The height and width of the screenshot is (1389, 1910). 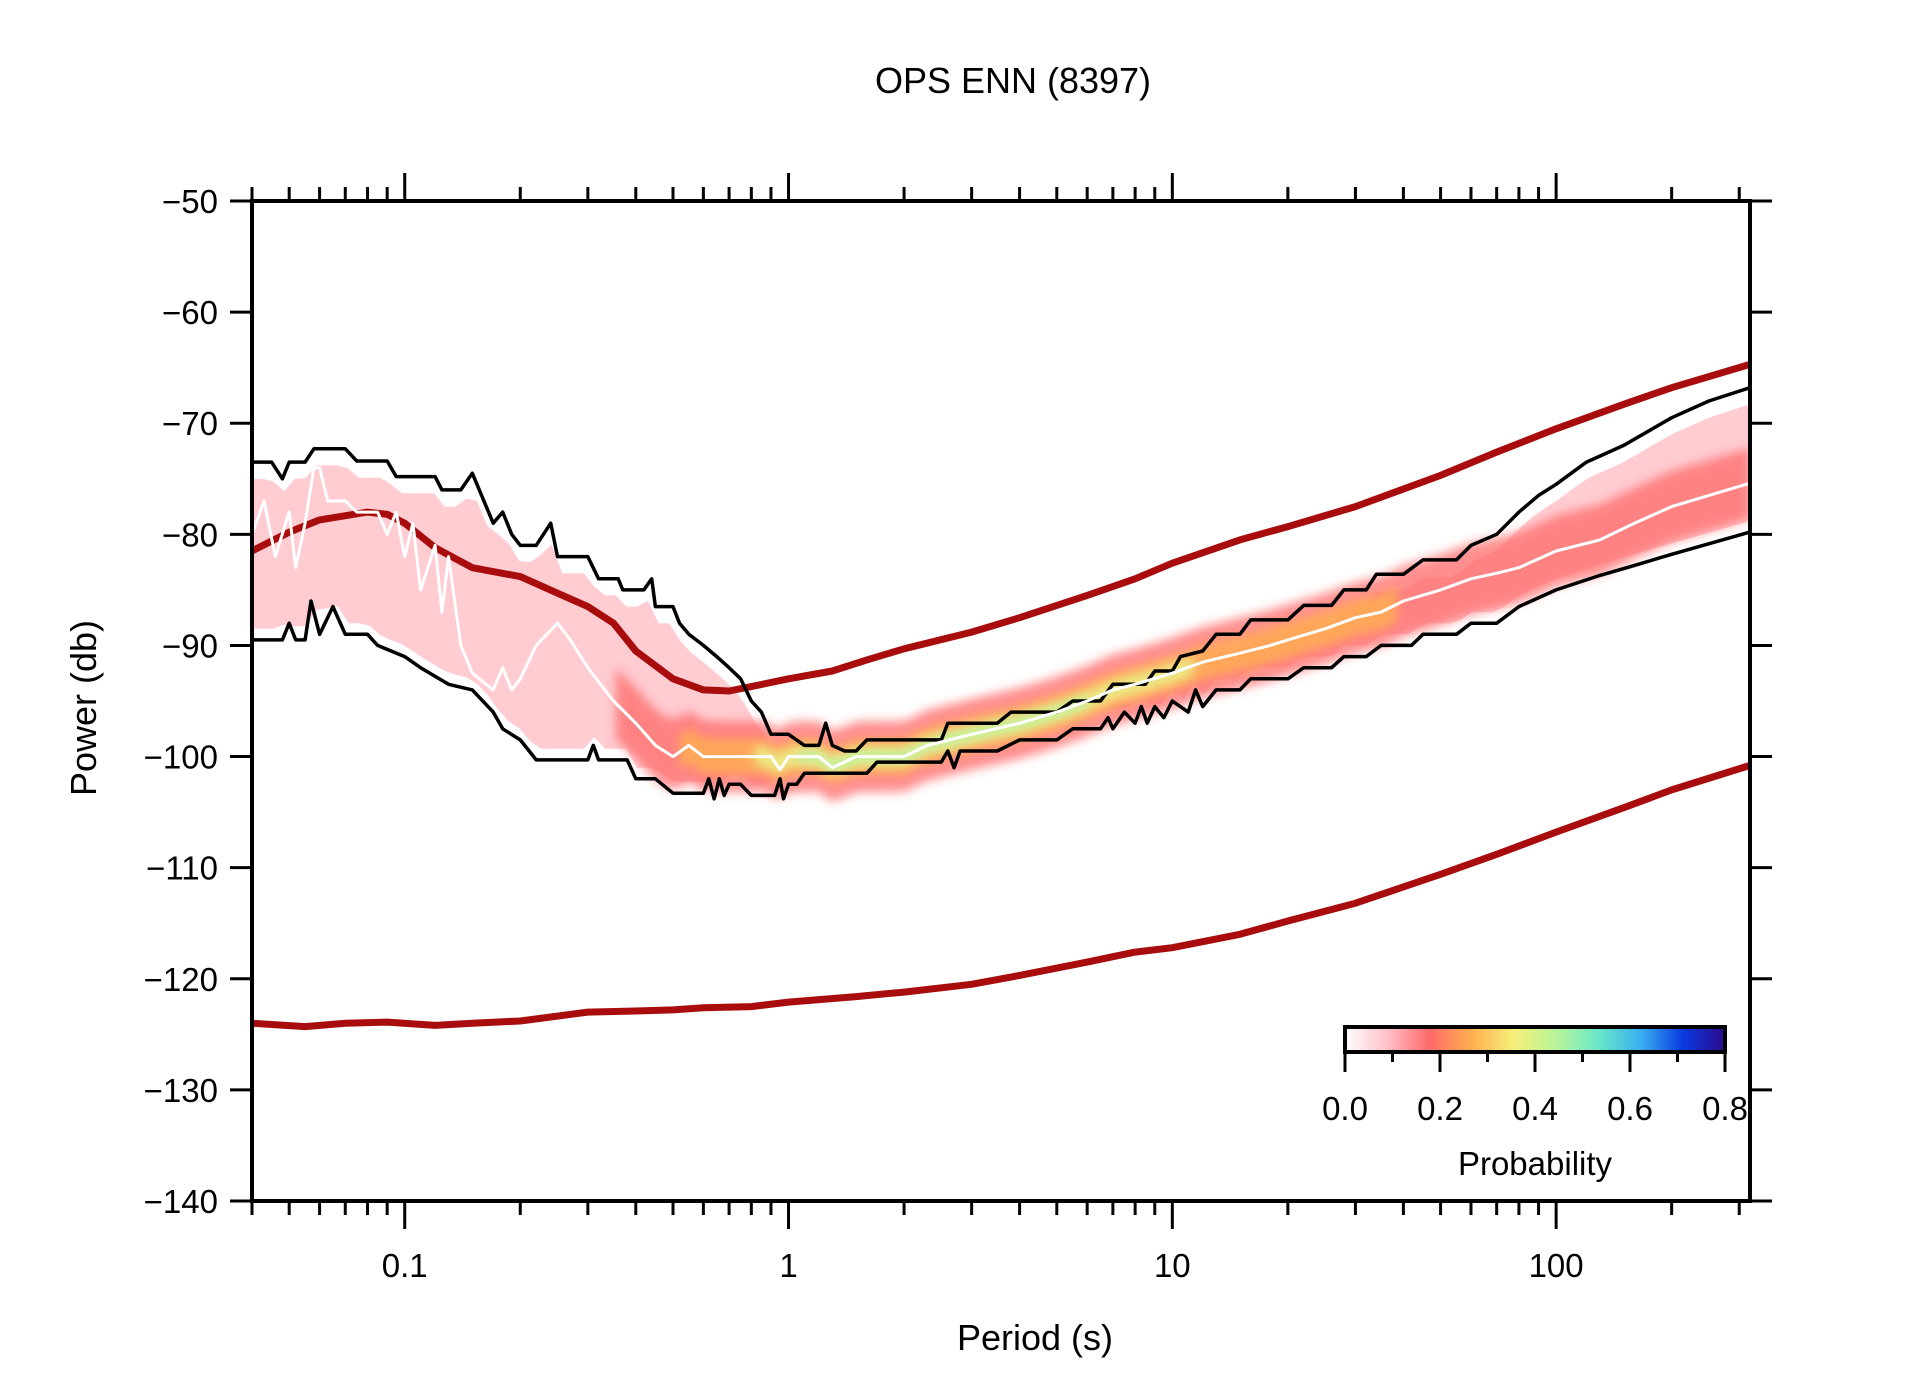 I want to click on x-axis-label: Period (s), so click(x=1035, y=1337).